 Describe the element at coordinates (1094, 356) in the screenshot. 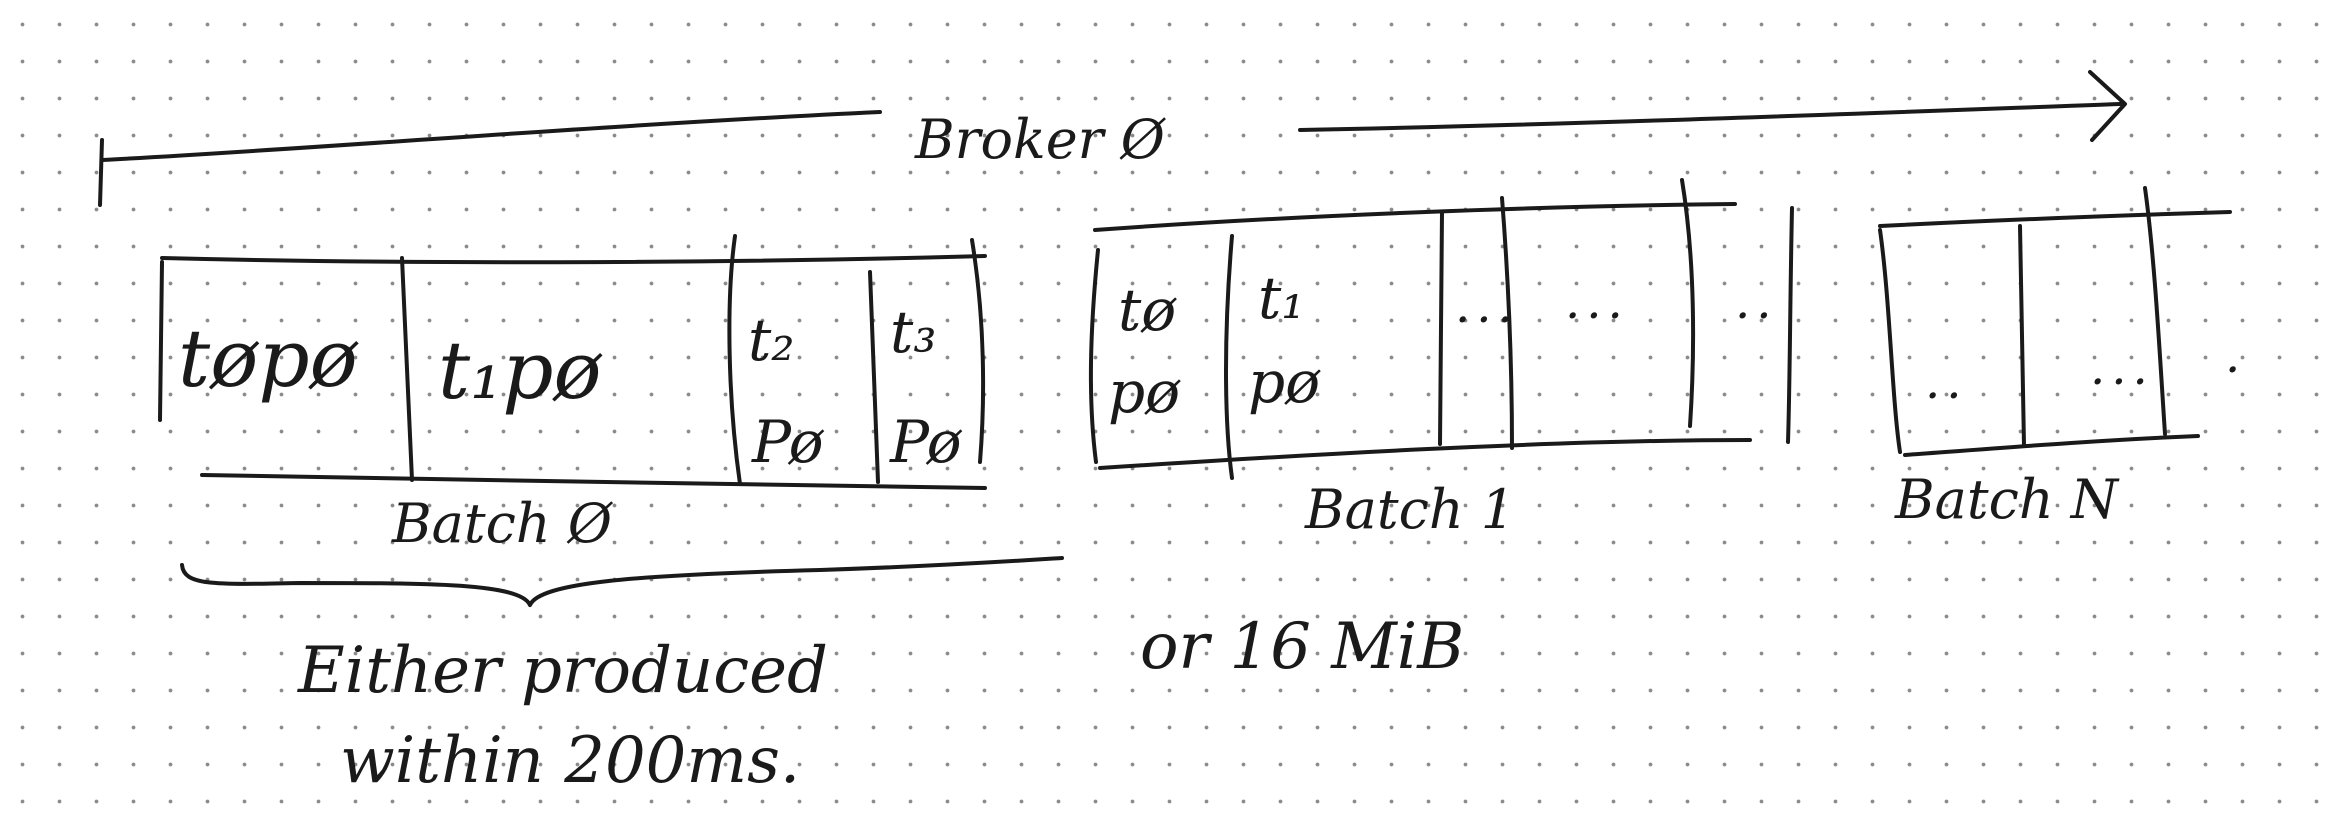

I see `batch-1-left-edge` at that location.